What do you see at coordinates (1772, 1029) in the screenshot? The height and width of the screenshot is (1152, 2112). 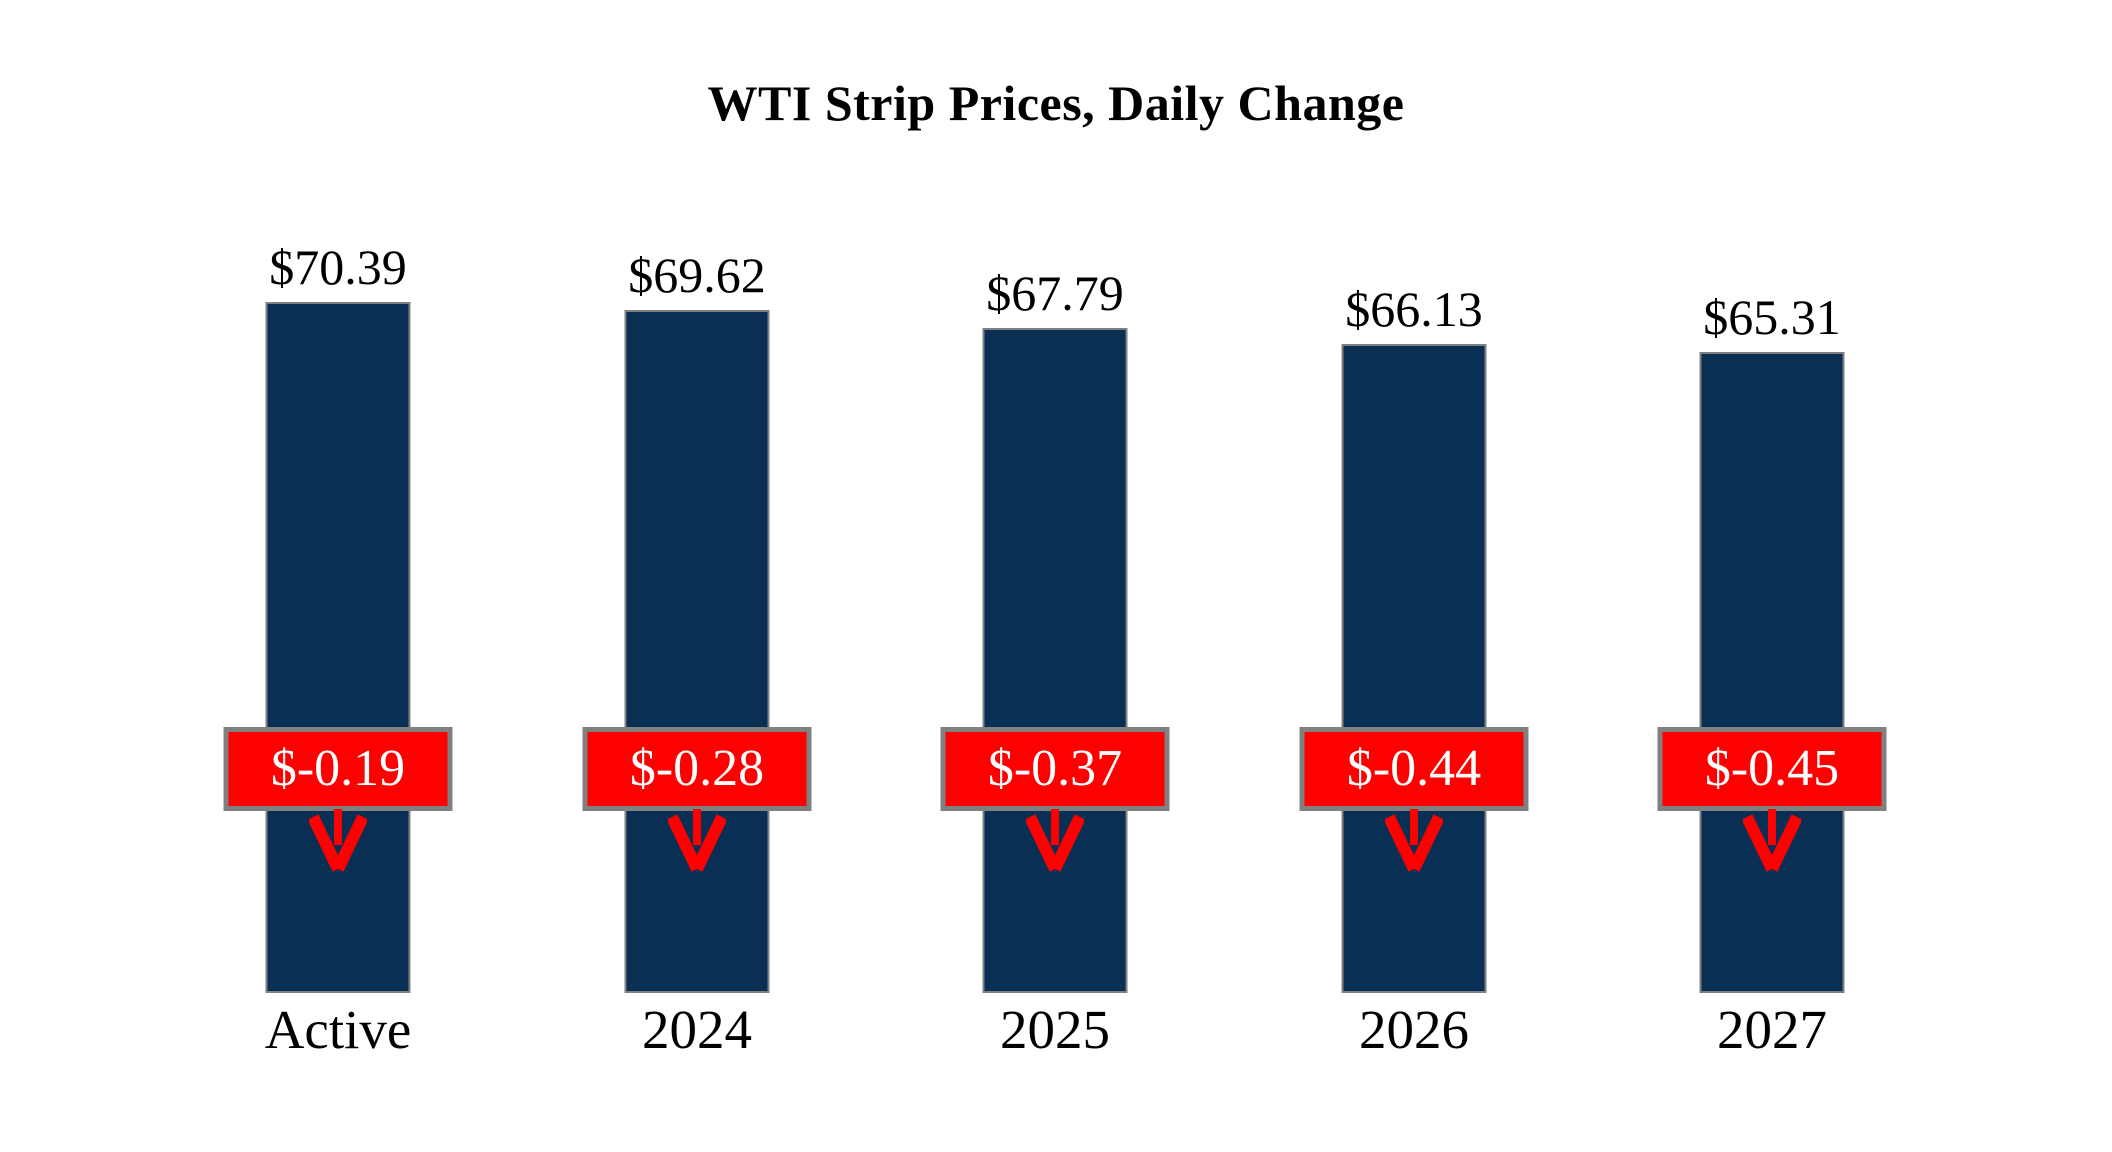 I see `x-axis-label: 2027` at bounding box center [1772, 1029].